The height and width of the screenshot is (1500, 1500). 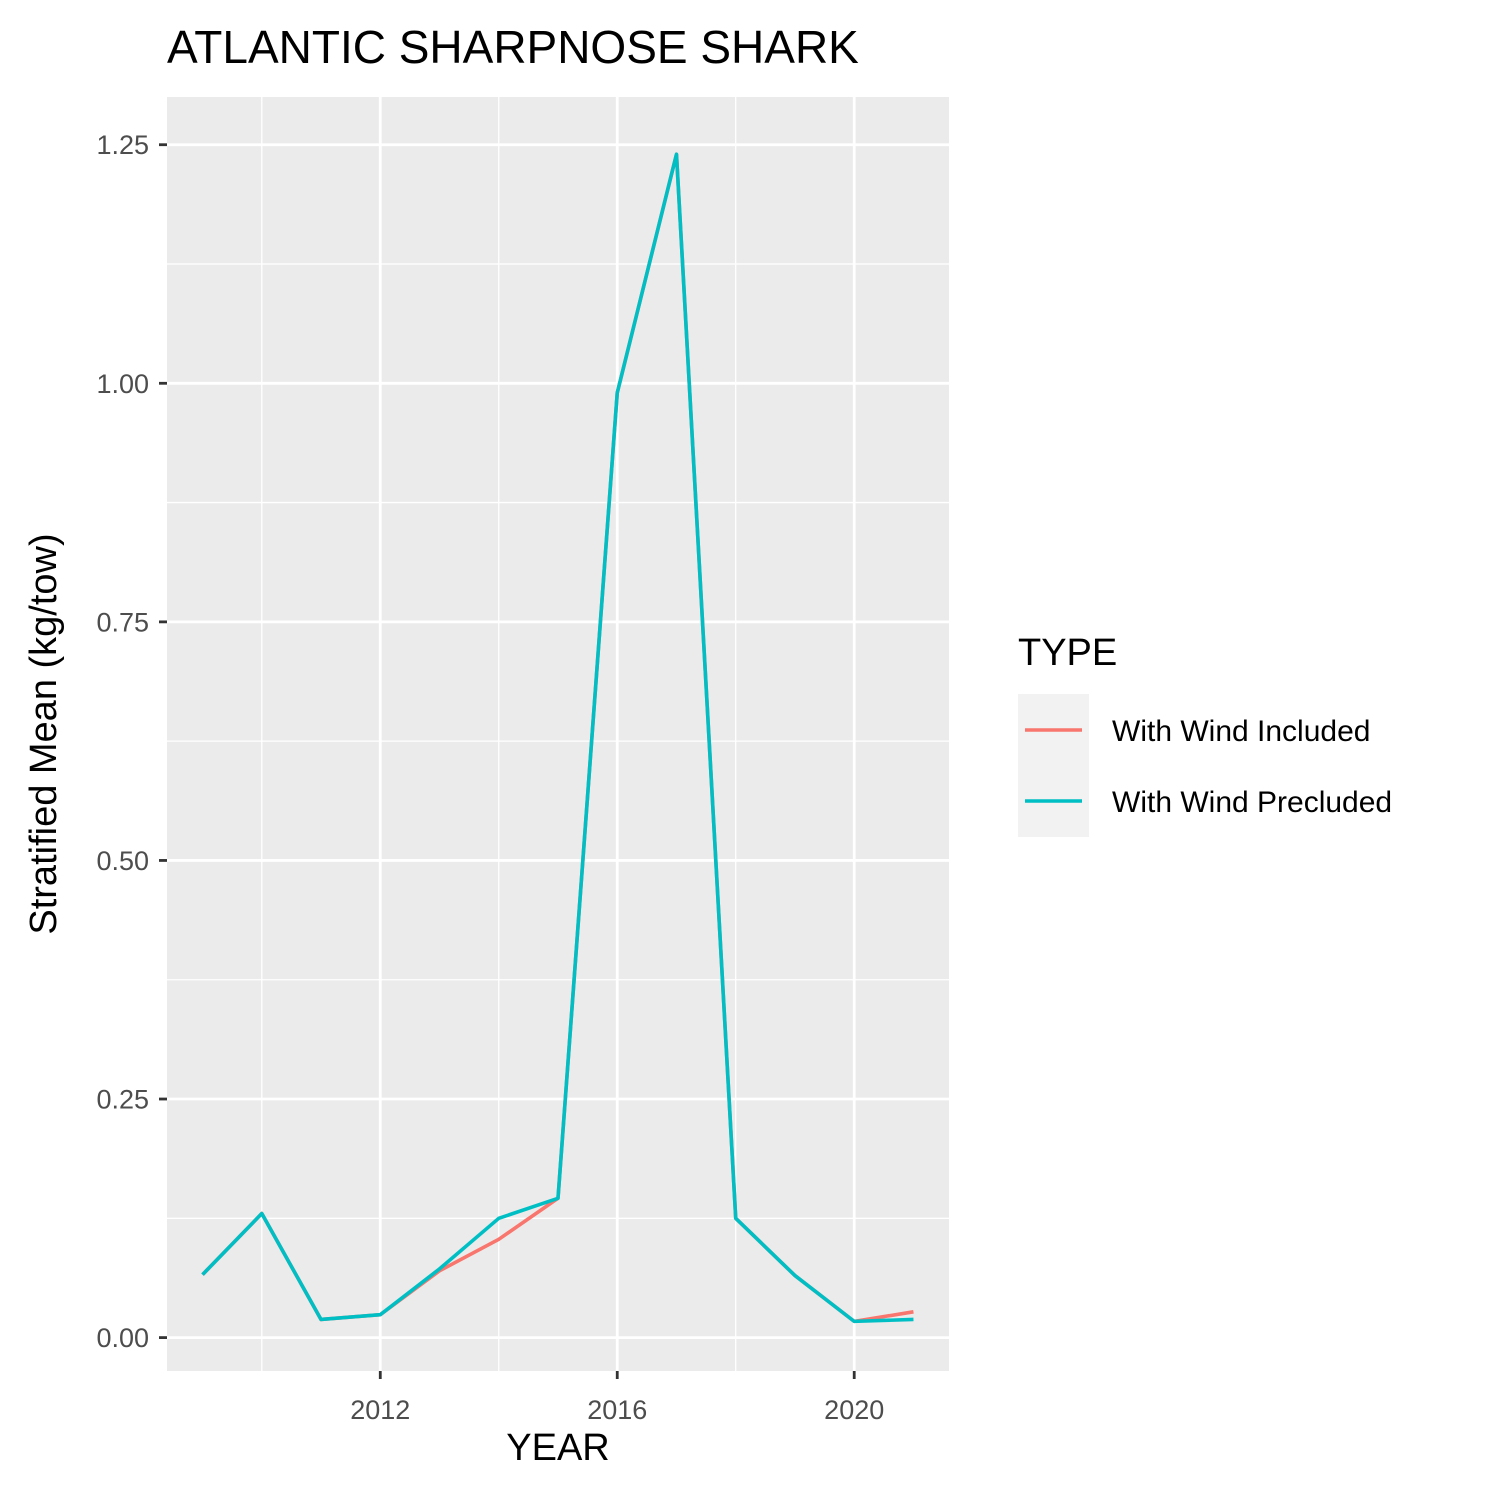 I want to click on chart-title: ATLANTIC SHARPNOSE SHARK, so click(x=513, y=47).